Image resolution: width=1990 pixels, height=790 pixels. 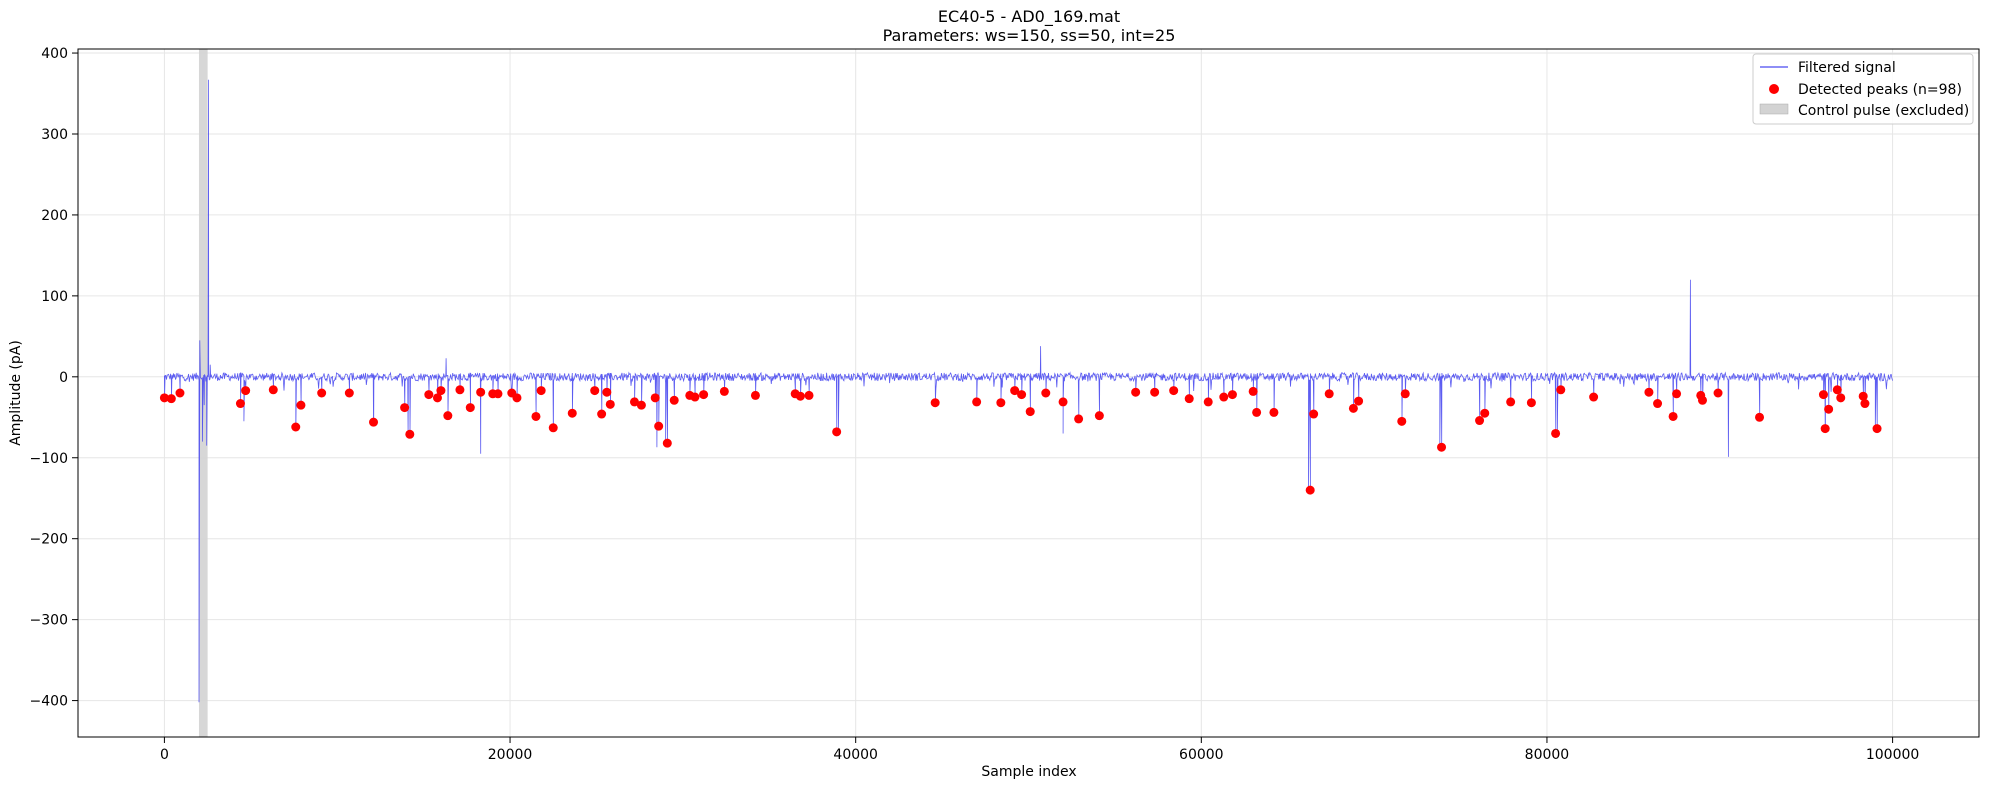 I want to click on x-tick-label: 20000, so click(x=510, y=755).